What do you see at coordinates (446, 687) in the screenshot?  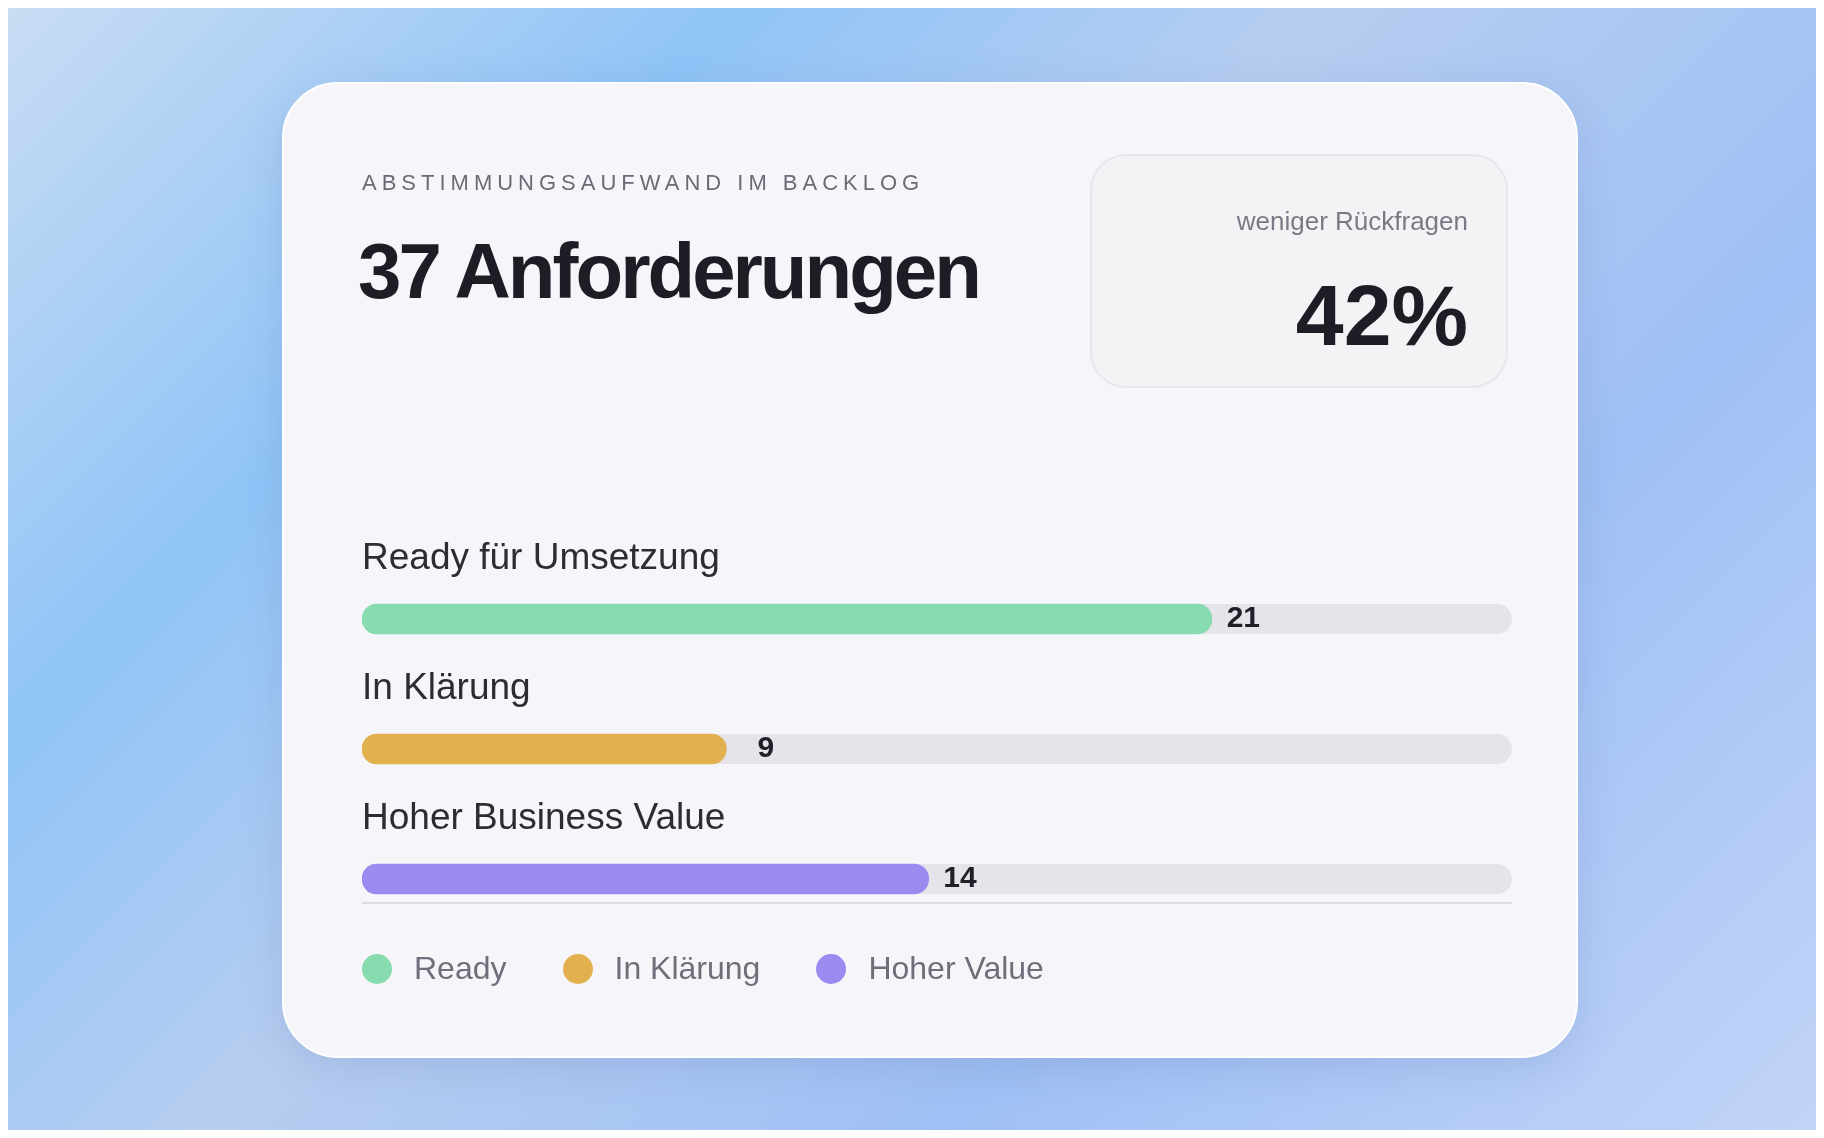 I see `y-tick-label: In Klärung` at bounding box center [446, 687].